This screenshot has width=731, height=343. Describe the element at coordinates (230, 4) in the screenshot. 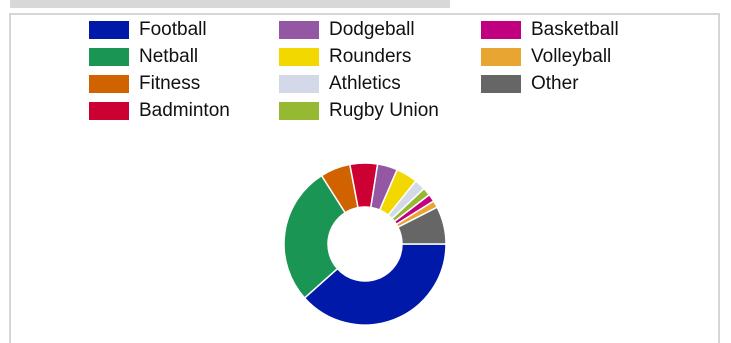

I see `top-scroll-bar` at that location.